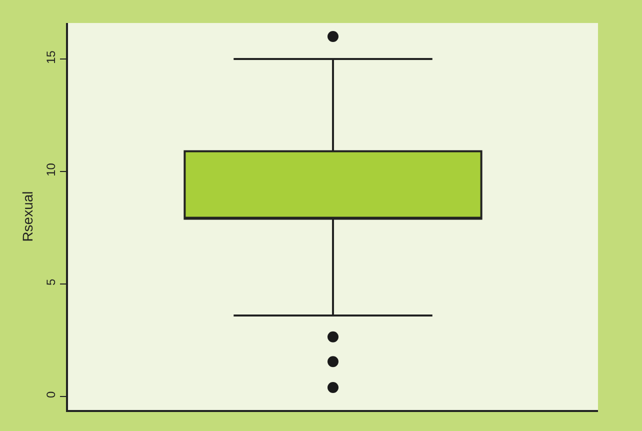 This screenshot has height=431, width=642. Describe the element at coordinates (51, 394) in the screenshot. I see `y-tick-label: 0` at that location.